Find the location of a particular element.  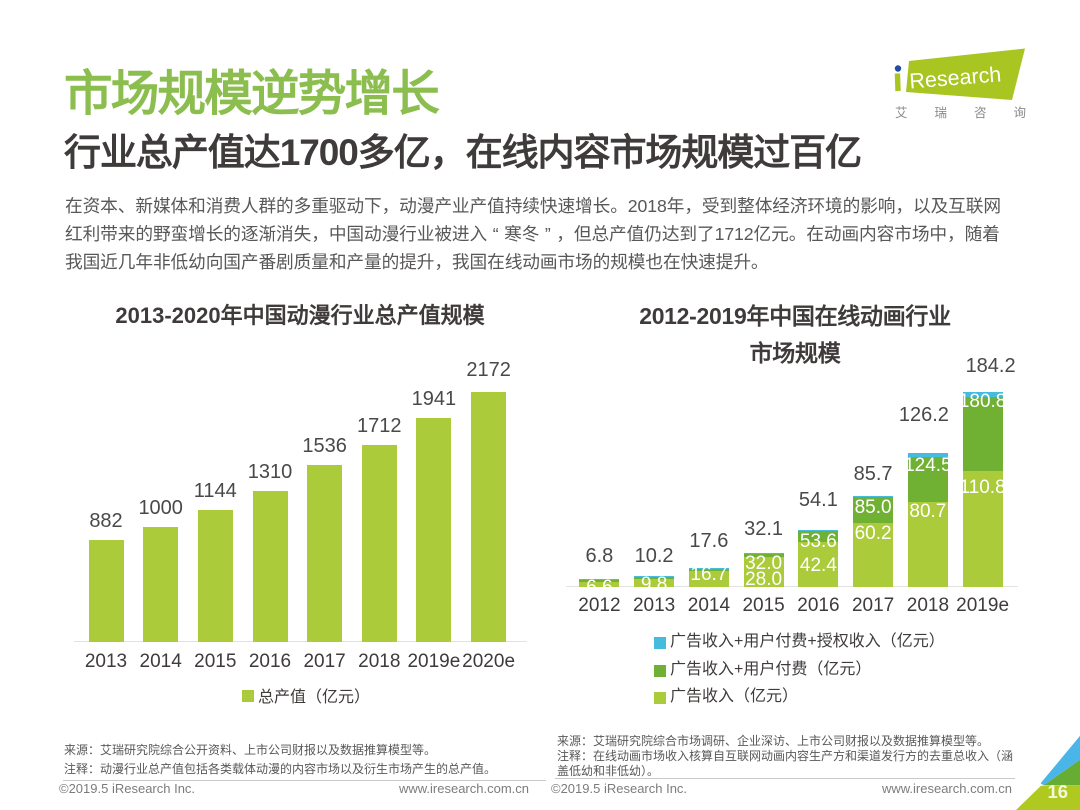

svg-text: 艾瑞咨询 is located at coordinates (967, 112).